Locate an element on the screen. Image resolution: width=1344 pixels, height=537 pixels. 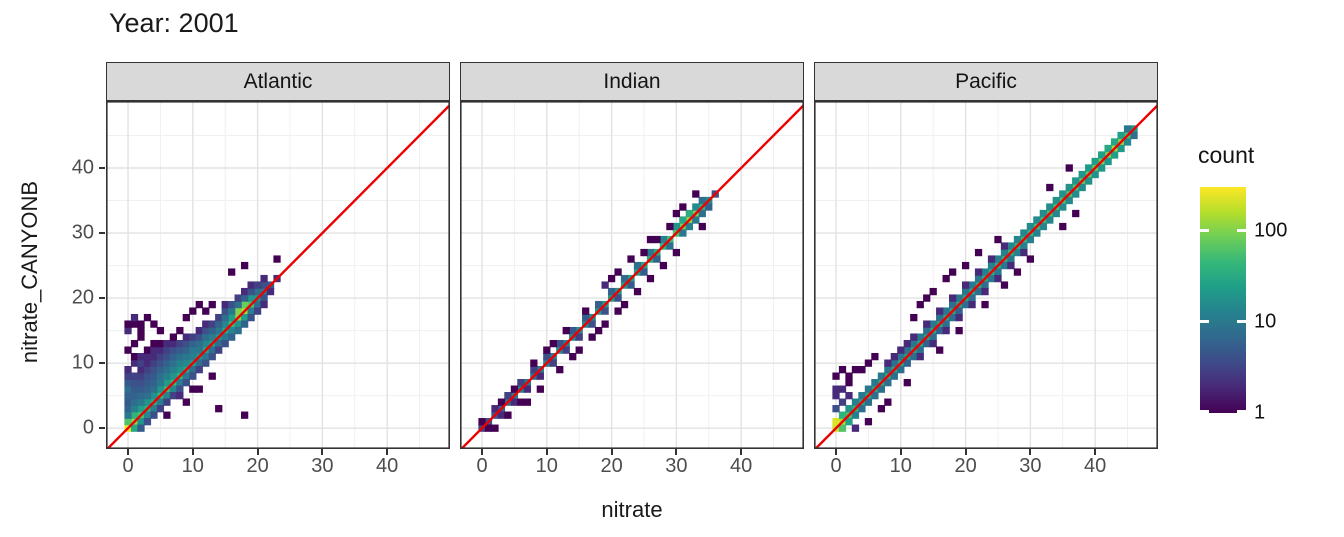
x-tick-label: 10 is located at coordinates (900, 466).